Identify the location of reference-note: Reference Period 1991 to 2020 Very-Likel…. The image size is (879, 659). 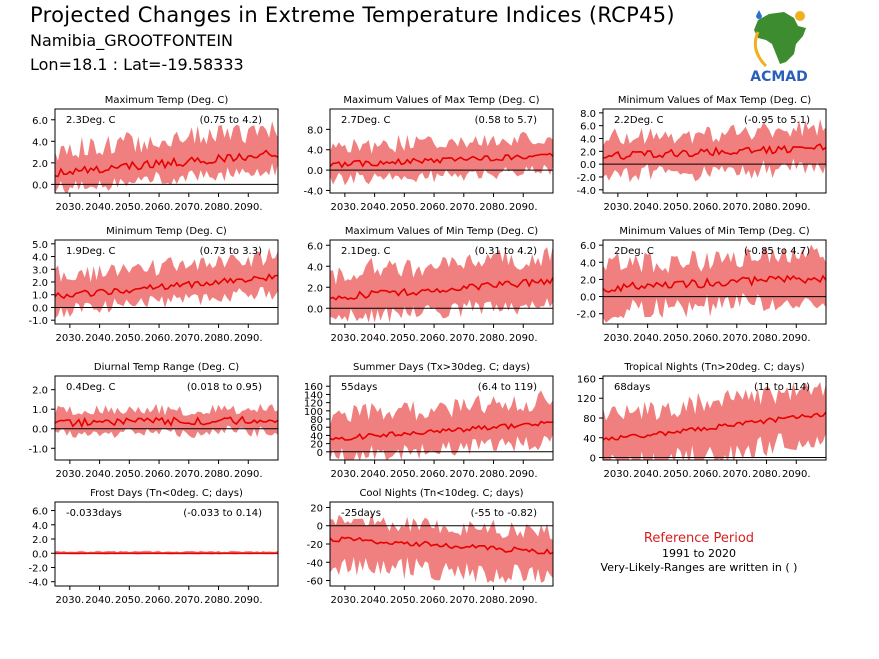
(699, 552).